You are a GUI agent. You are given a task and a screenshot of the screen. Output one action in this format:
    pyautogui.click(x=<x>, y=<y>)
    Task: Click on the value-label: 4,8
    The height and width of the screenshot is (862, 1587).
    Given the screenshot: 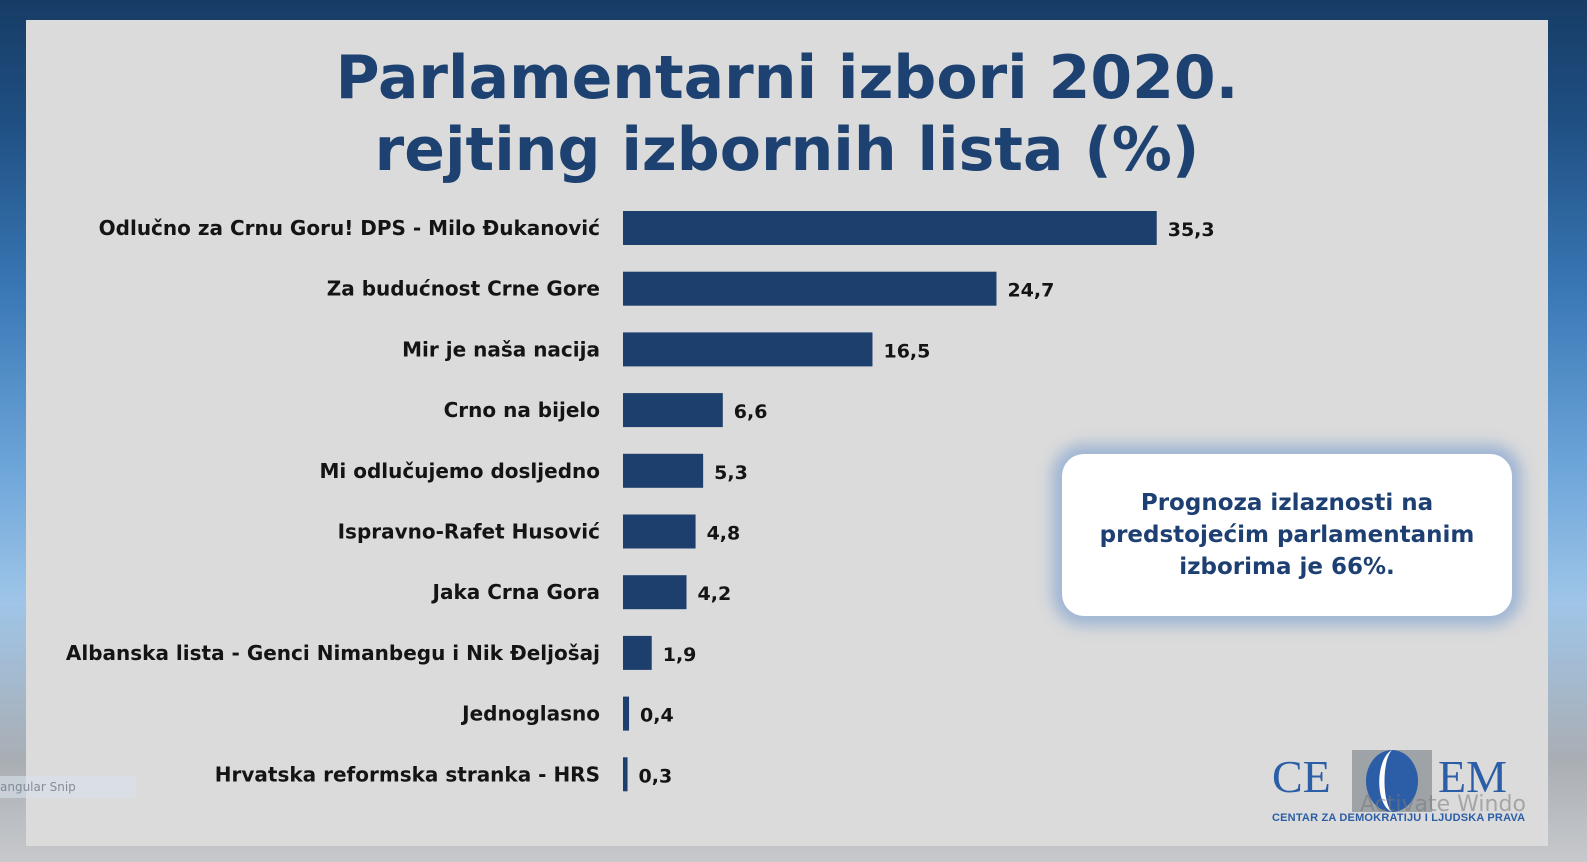 What is the action you would take?
    pyautogui.click(x=724, y=534)
    